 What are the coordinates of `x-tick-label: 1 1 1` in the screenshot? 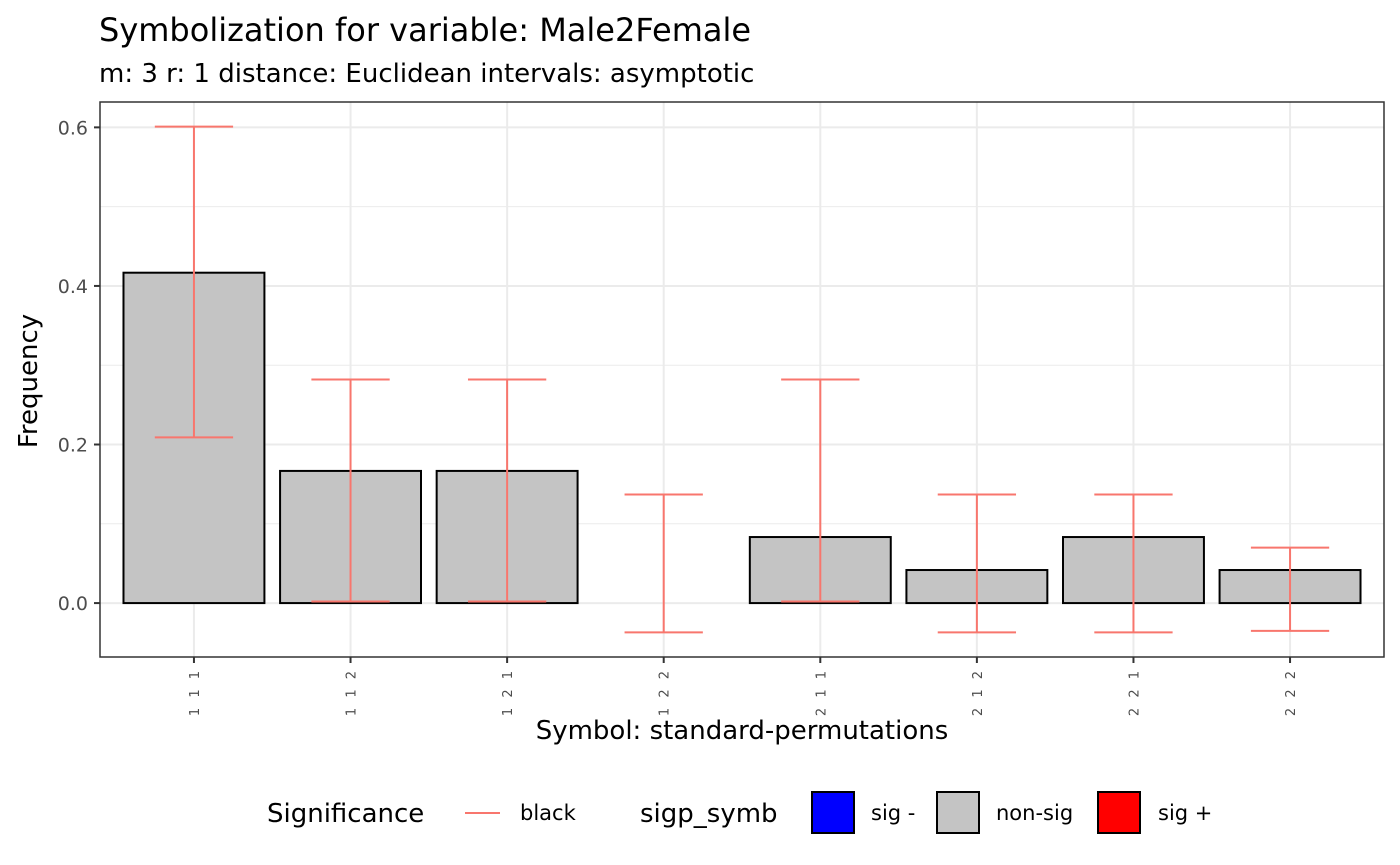 It's located at (195, 692).